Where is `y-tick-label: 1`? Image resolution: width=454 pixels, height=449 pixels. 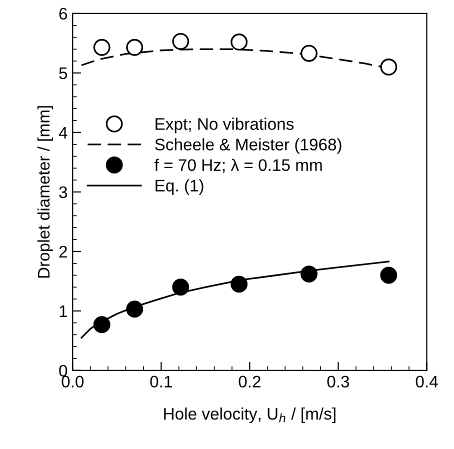 y-tick-label: 1 is located at coordinates (63, 311).